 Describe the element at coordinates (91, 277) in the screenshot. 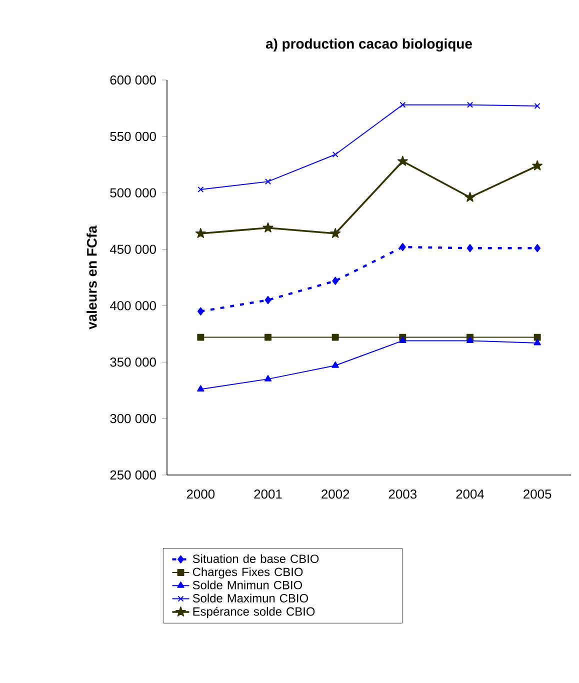

I see `y-axis-title: valeurs en FCfa` at that location.